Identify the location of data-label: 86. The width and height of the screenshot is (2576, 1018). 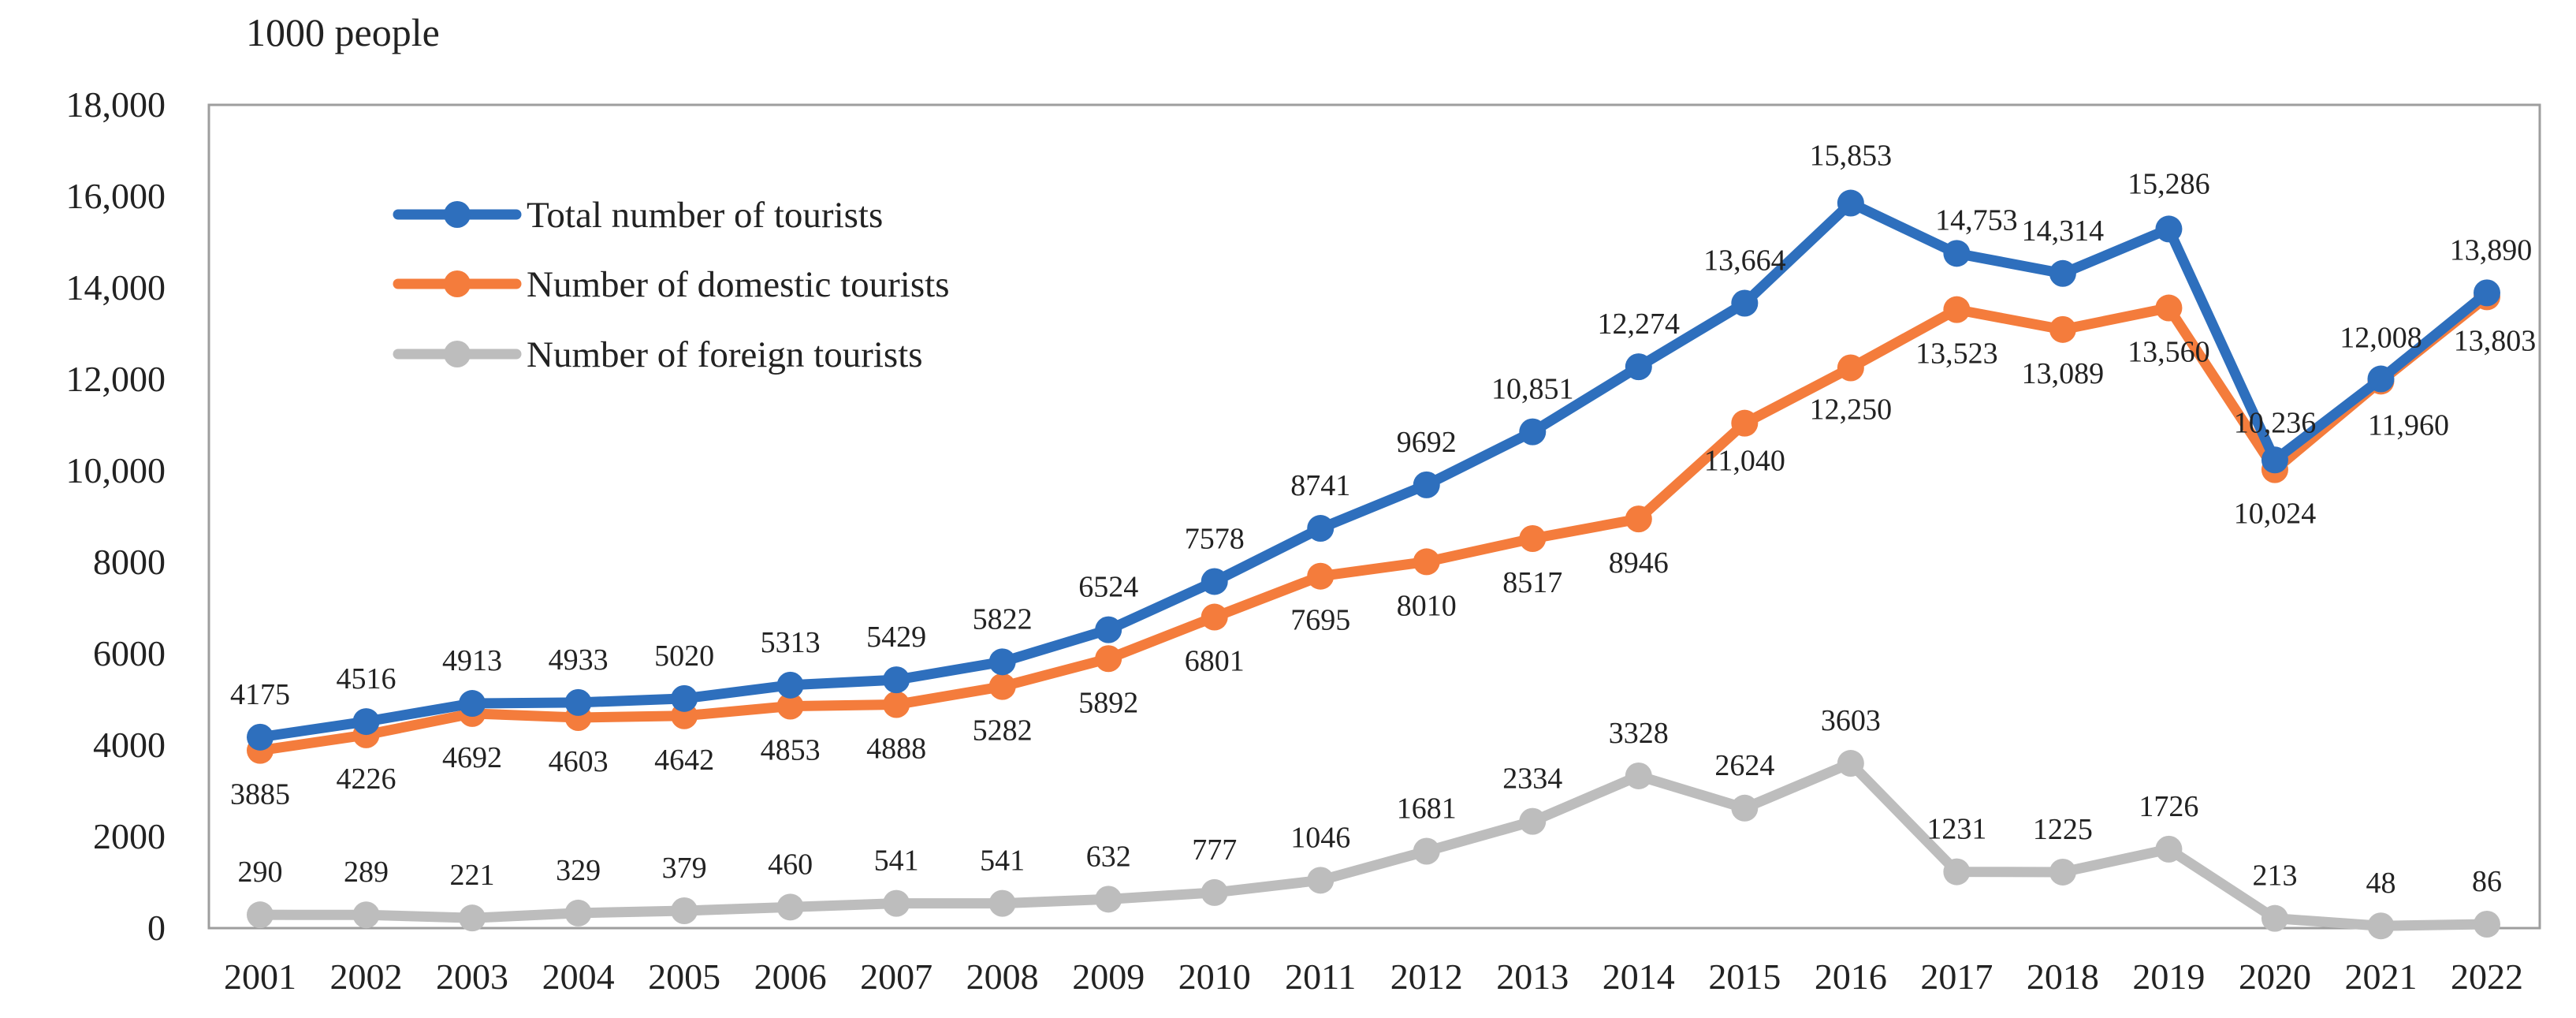
(2487, 881).